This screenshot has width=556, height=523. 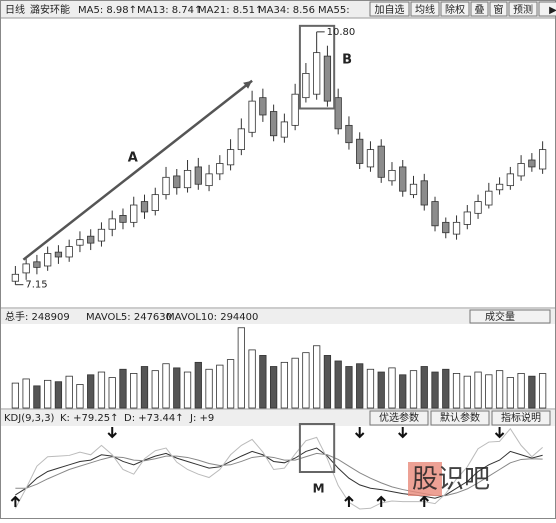 I want to click on ma-indicator: MA34: 8.56, so click(x=286, y=10).